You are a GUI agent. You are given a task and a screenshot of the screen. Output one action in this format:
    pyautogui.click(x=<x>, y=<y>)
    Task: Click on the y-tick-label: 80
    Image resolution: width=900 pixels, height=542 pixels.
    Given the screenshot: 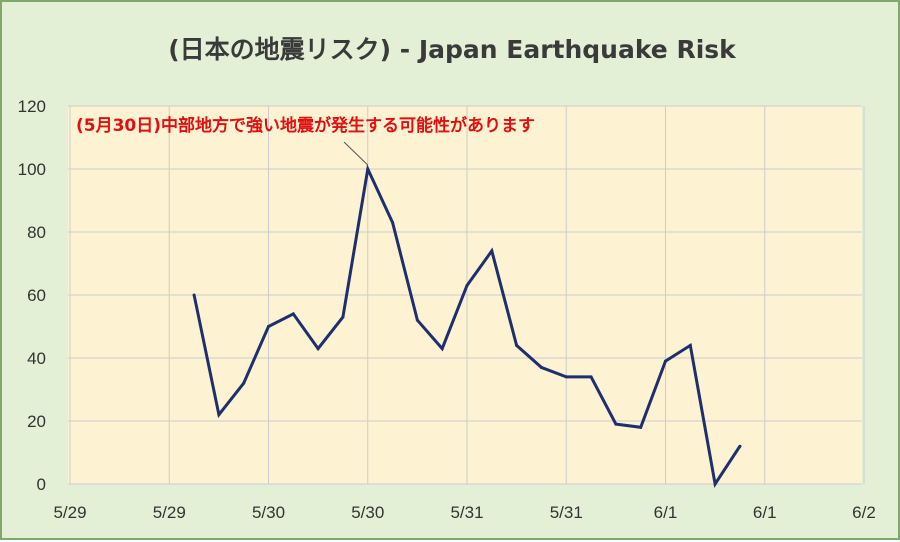 What is the action you would take?
    pyautogui.click(x=36, y=232)
    